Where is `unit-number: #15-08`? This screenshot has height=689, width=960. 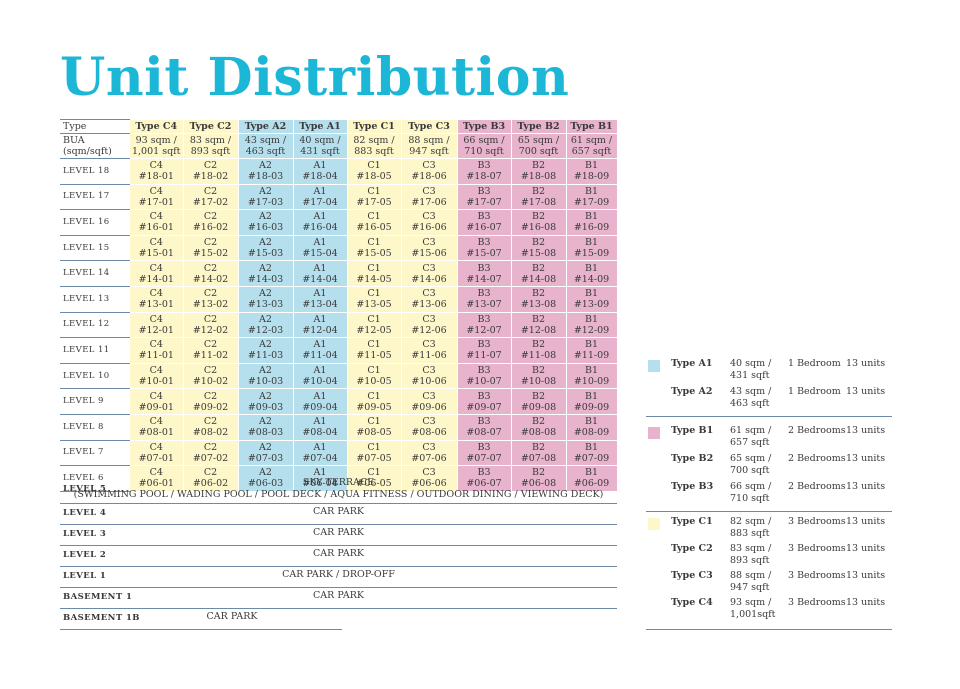 unit-number: #15-08 is located at coordinates (538, 254).